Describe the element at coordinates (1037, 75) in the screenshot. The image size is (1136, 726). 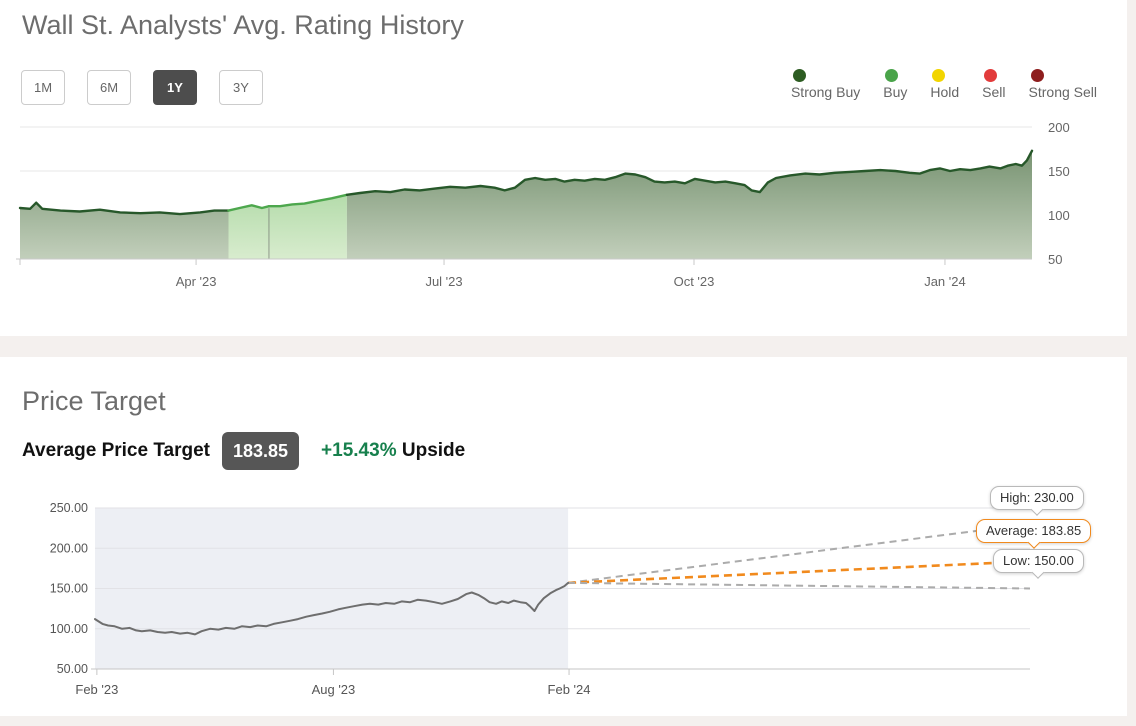
I see `strong-sell-dot-icon` at that location.